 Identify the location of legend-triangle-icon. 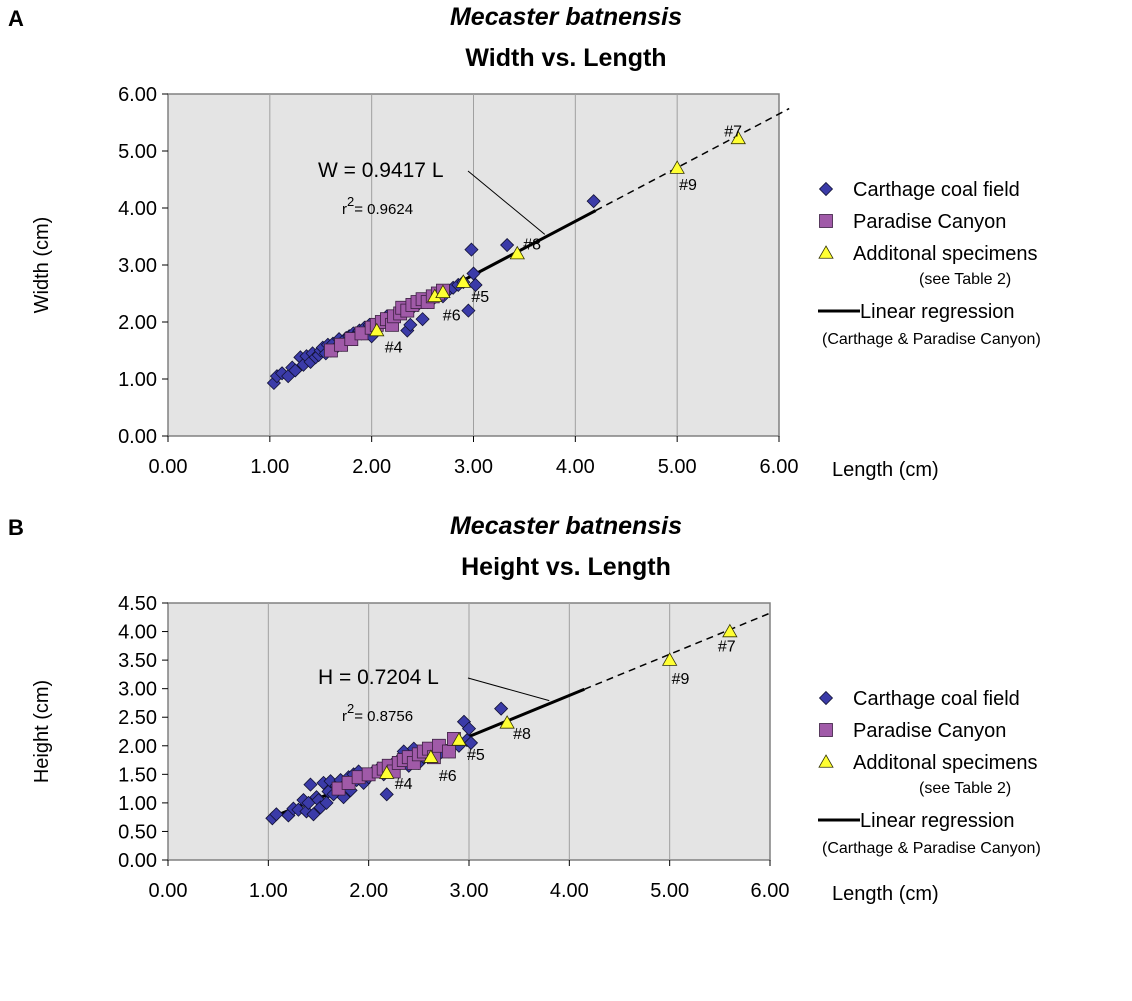
(826, 252).